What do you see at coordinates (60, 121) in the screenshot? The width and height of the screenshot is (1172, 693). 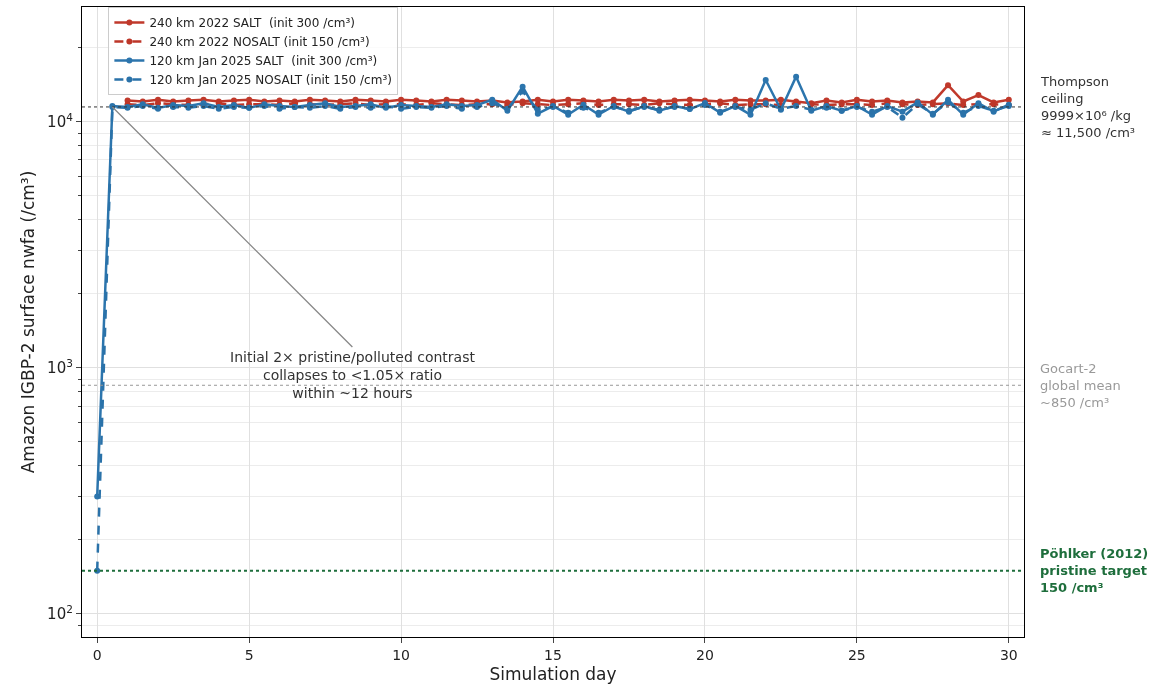 I see `y-tick-label: 10$^{4}$` at bounding box center [60, 121].